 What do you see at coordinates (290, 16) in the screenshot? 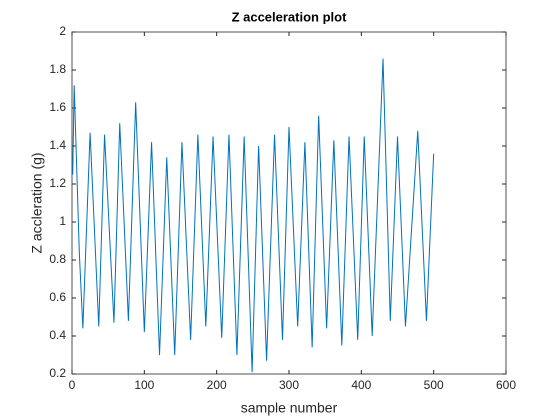
I see `chart-title: Z acceleration plot` at bounding box center [290, 16].